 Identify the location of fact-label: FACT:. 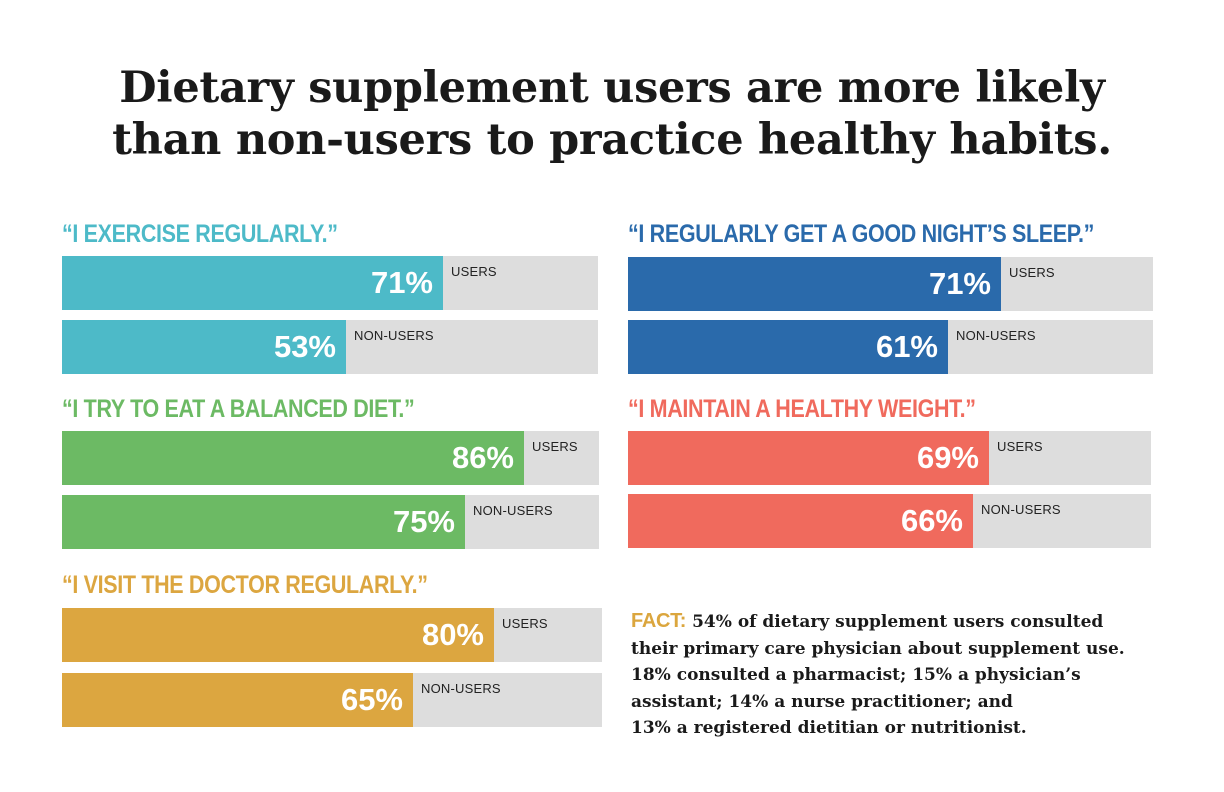
(659, 621).